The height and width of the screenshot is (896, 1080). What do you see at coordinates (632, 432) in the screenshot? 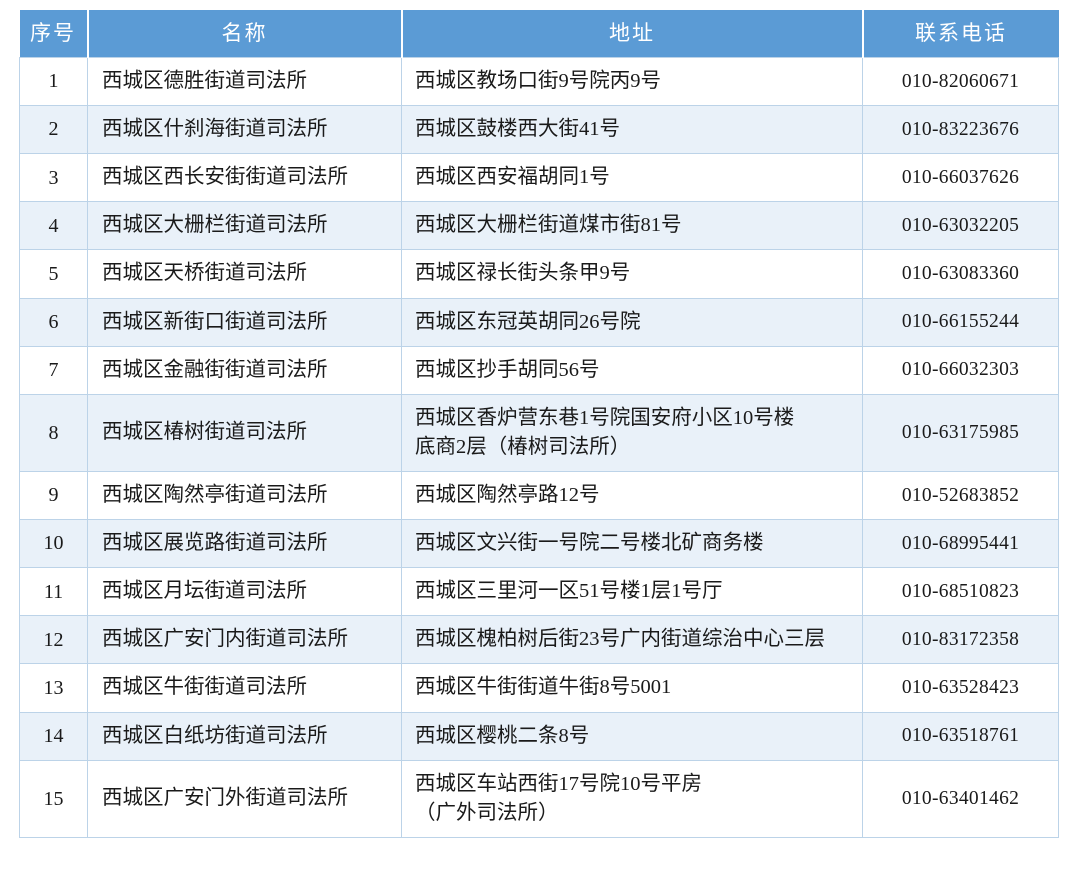
I see `cell-address: 西城区香炉营东巷1号院国安府小区10号楼 底商2层（椿树司法所）` at bounding box center [632, 432].